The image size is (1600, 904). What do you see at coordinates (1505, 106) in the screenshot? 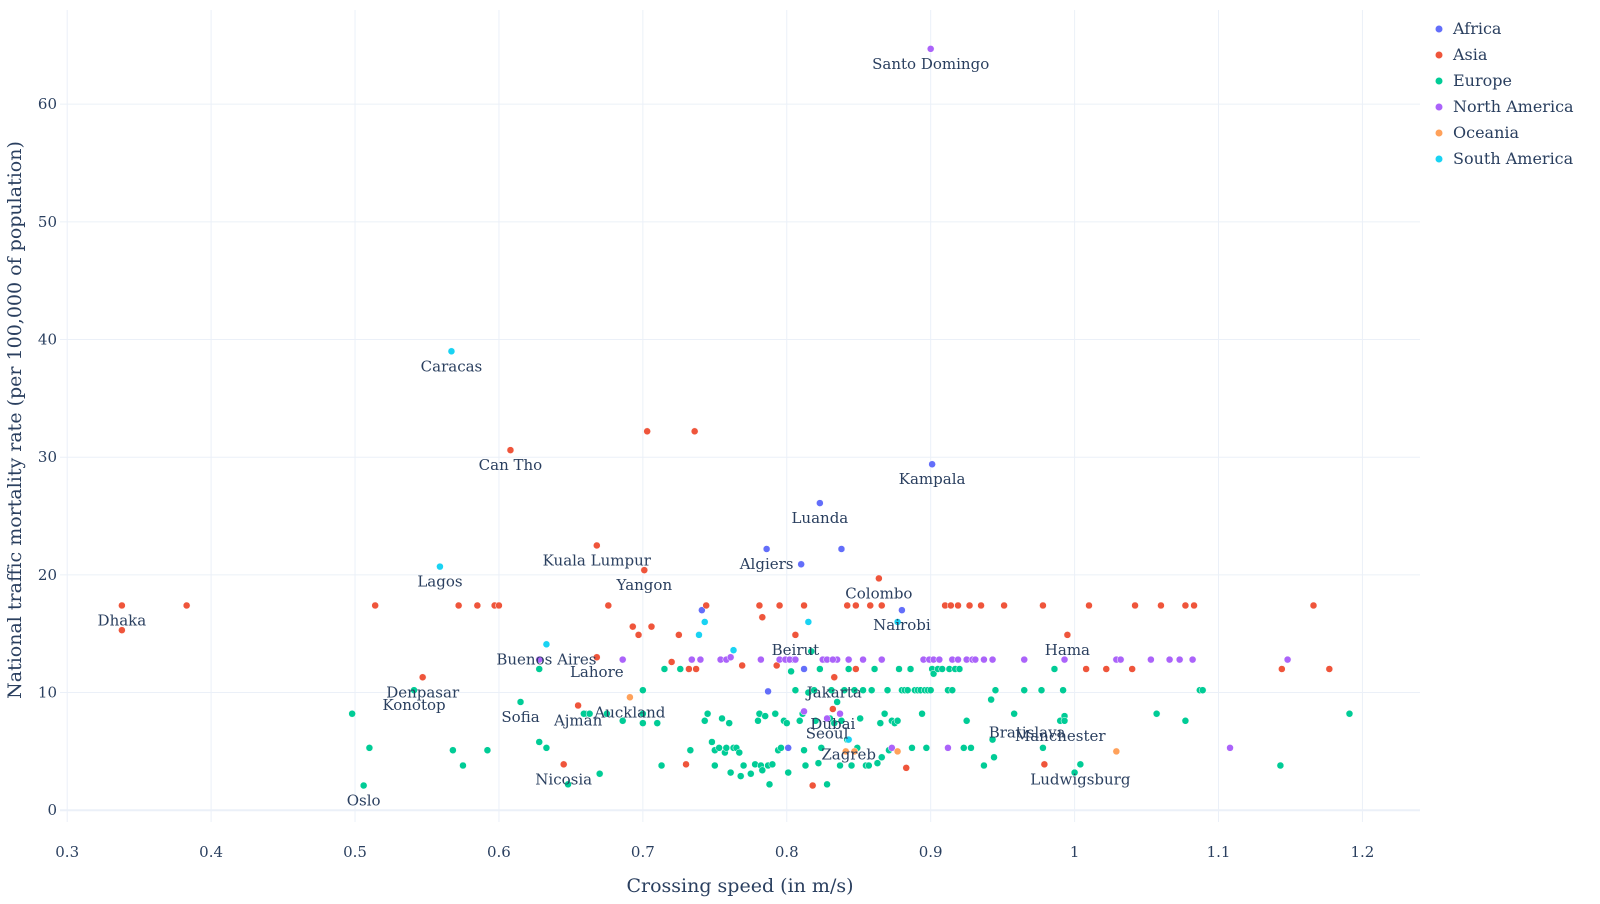
I see `legend-item-north-america: North America` at bounding box center [1505, 106].